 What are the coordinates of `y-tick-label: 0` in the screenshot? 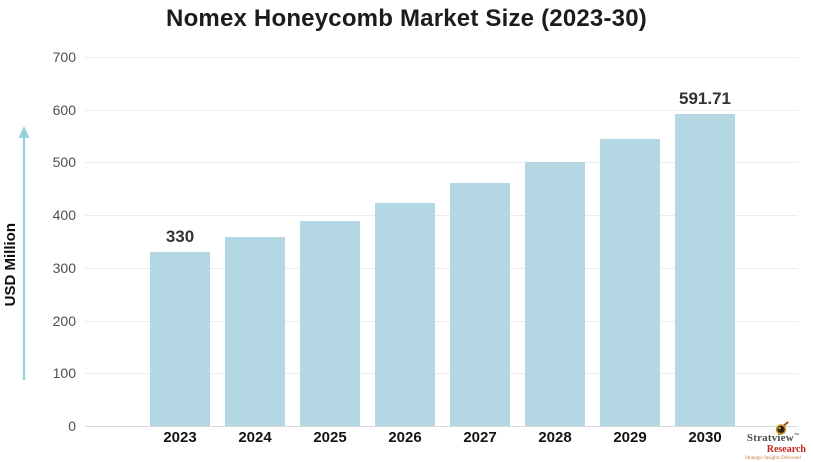 It's located at (72, 426).